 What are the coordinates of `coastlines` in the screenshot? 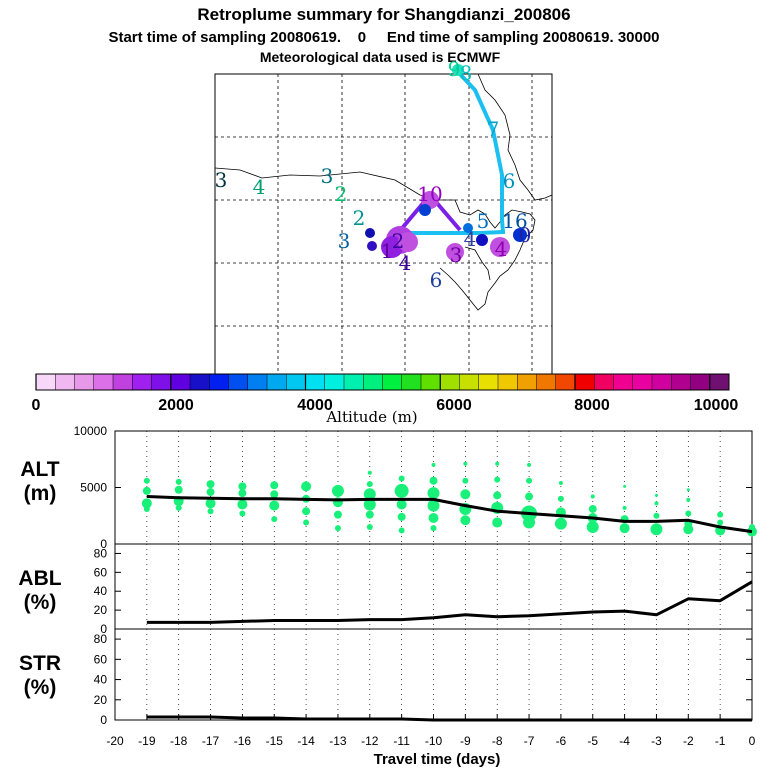 It's located at (383, 192).